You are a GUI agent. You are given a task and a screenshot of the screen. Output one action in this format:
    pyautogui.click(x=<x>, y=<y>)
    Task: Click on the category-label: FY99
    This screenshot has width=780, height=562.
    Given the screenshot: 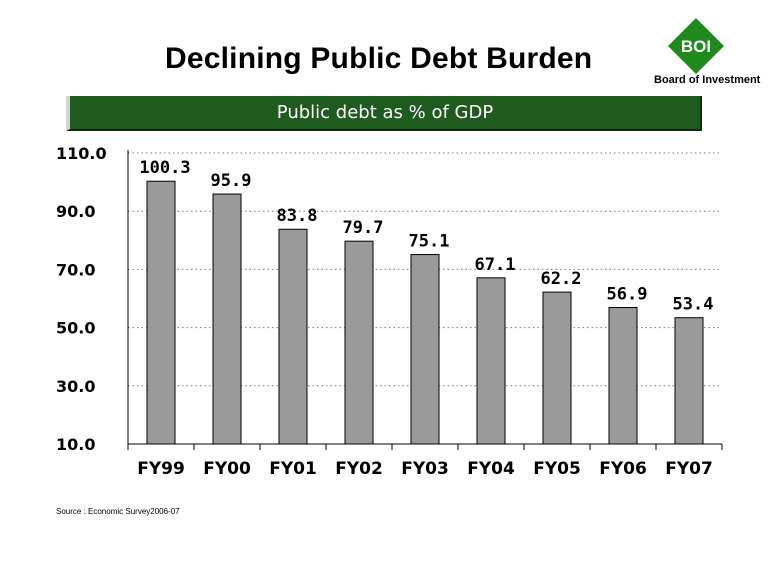 What is the action you would take?
    pyautogui.click(x=161, y=469)
    